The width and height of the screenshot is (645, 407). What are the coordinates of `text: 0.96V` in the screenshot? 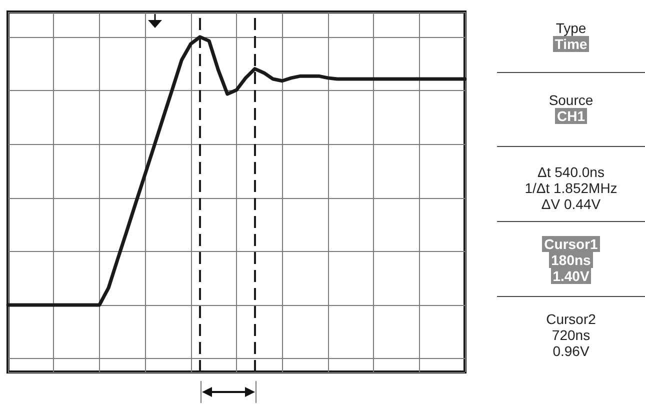 It's located at (571, 351).